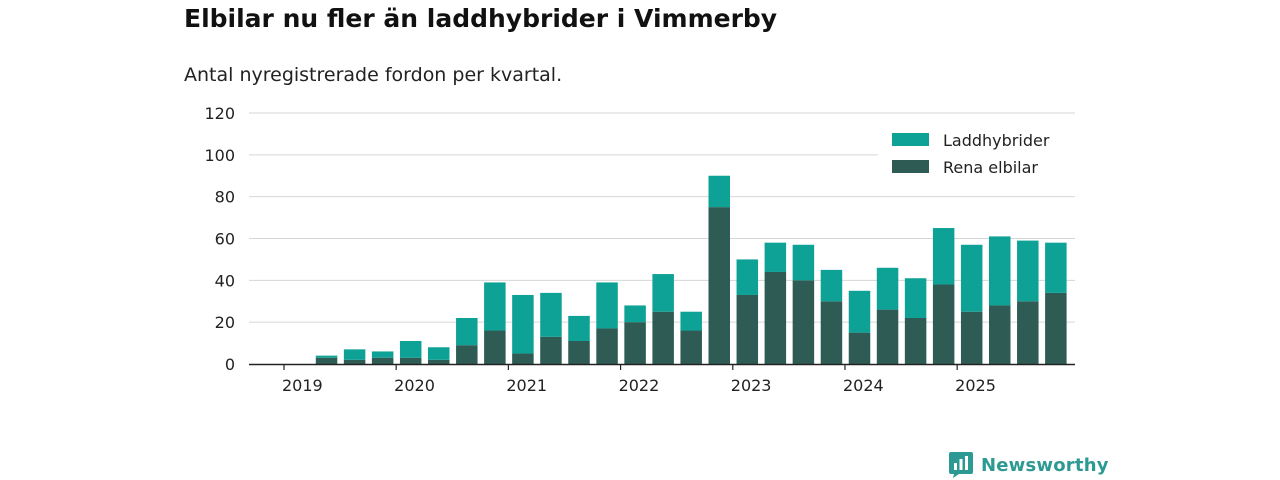 The image size is (1280, 480). I want to click on bar-rena-elbilar-2025-q3, so click(1028, 332).